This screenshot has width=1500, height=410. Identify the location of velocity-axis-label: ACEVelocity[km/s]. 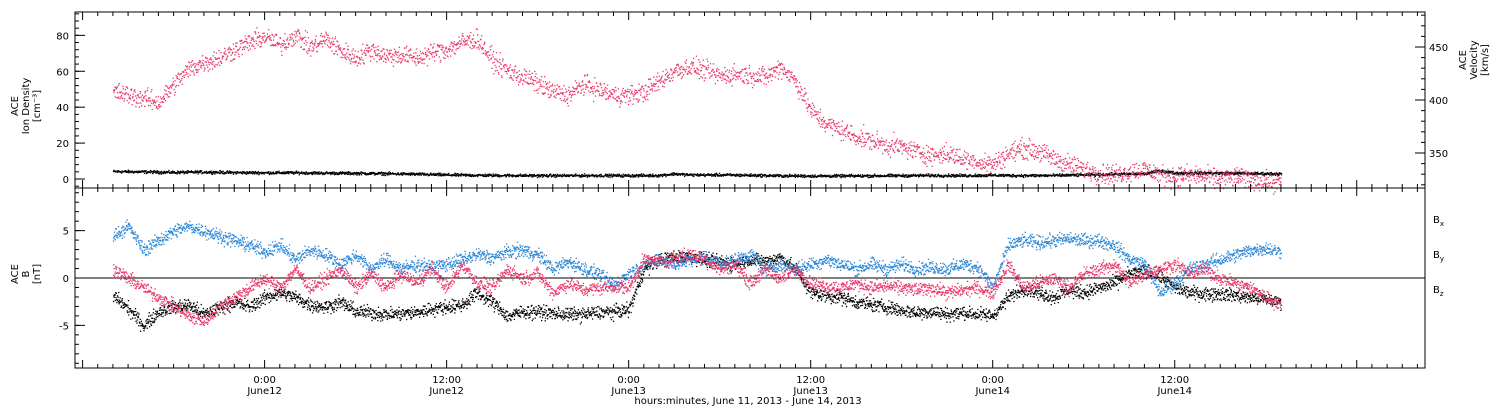
(1474, 59).